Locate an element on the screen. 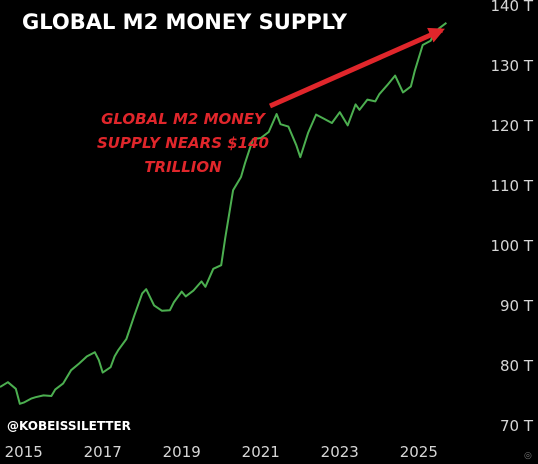 The image size is (538, 464). y-tick-label: 120 T is located at coordinates (511, 126).